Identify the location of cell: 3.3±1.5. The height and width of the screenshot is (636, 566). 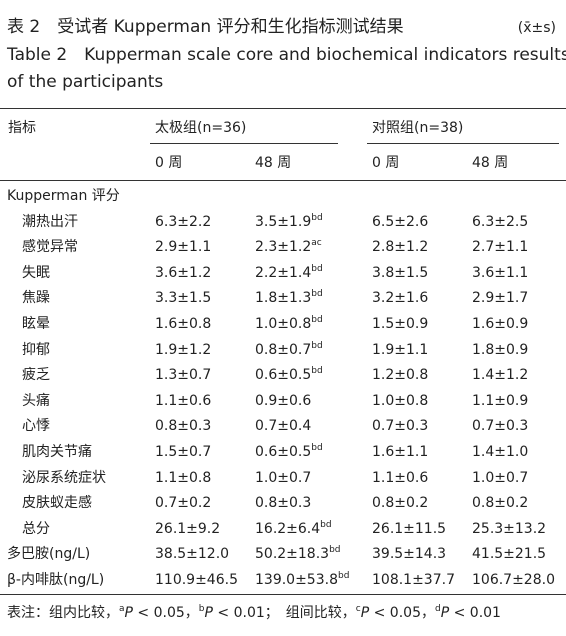
(183, 298).